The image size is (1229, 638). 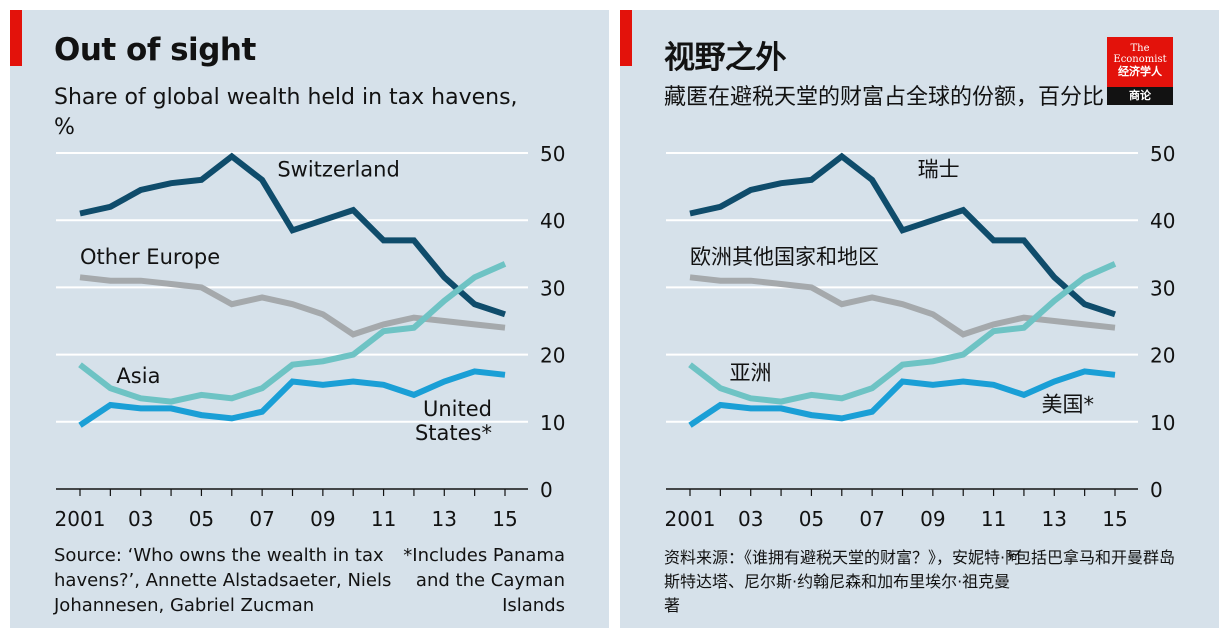 I want to click on asterisk-footnote: *Includes Panama and the Cayman Islands, so click(x=484, y=580).